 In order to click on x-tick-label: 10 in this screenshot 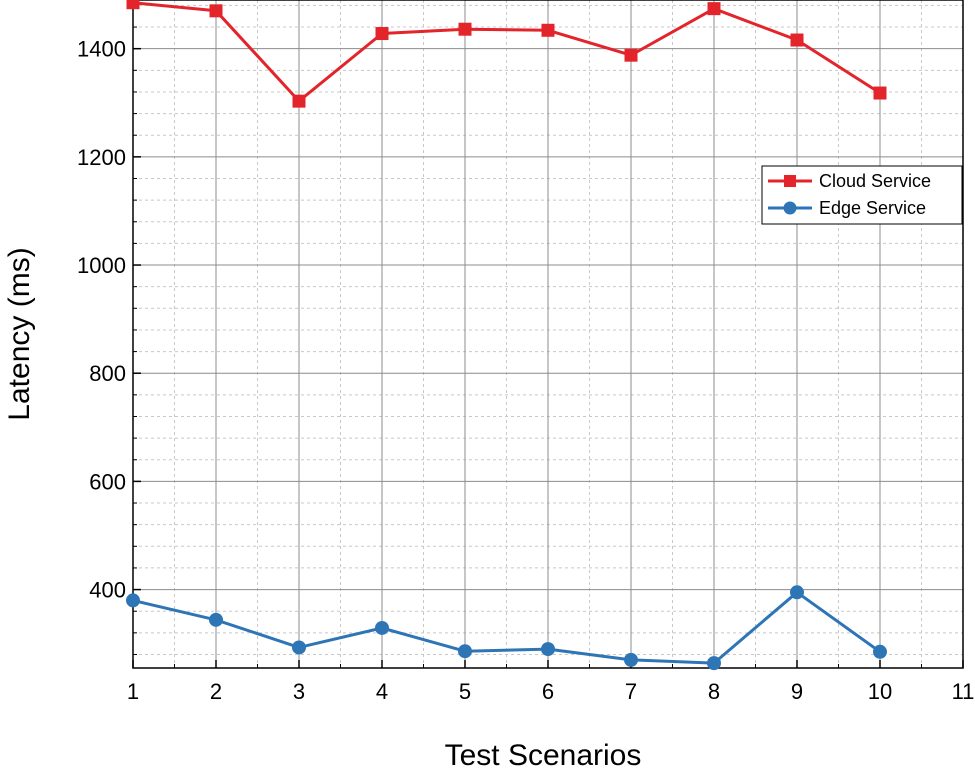, I will do `click(880, 691)`.